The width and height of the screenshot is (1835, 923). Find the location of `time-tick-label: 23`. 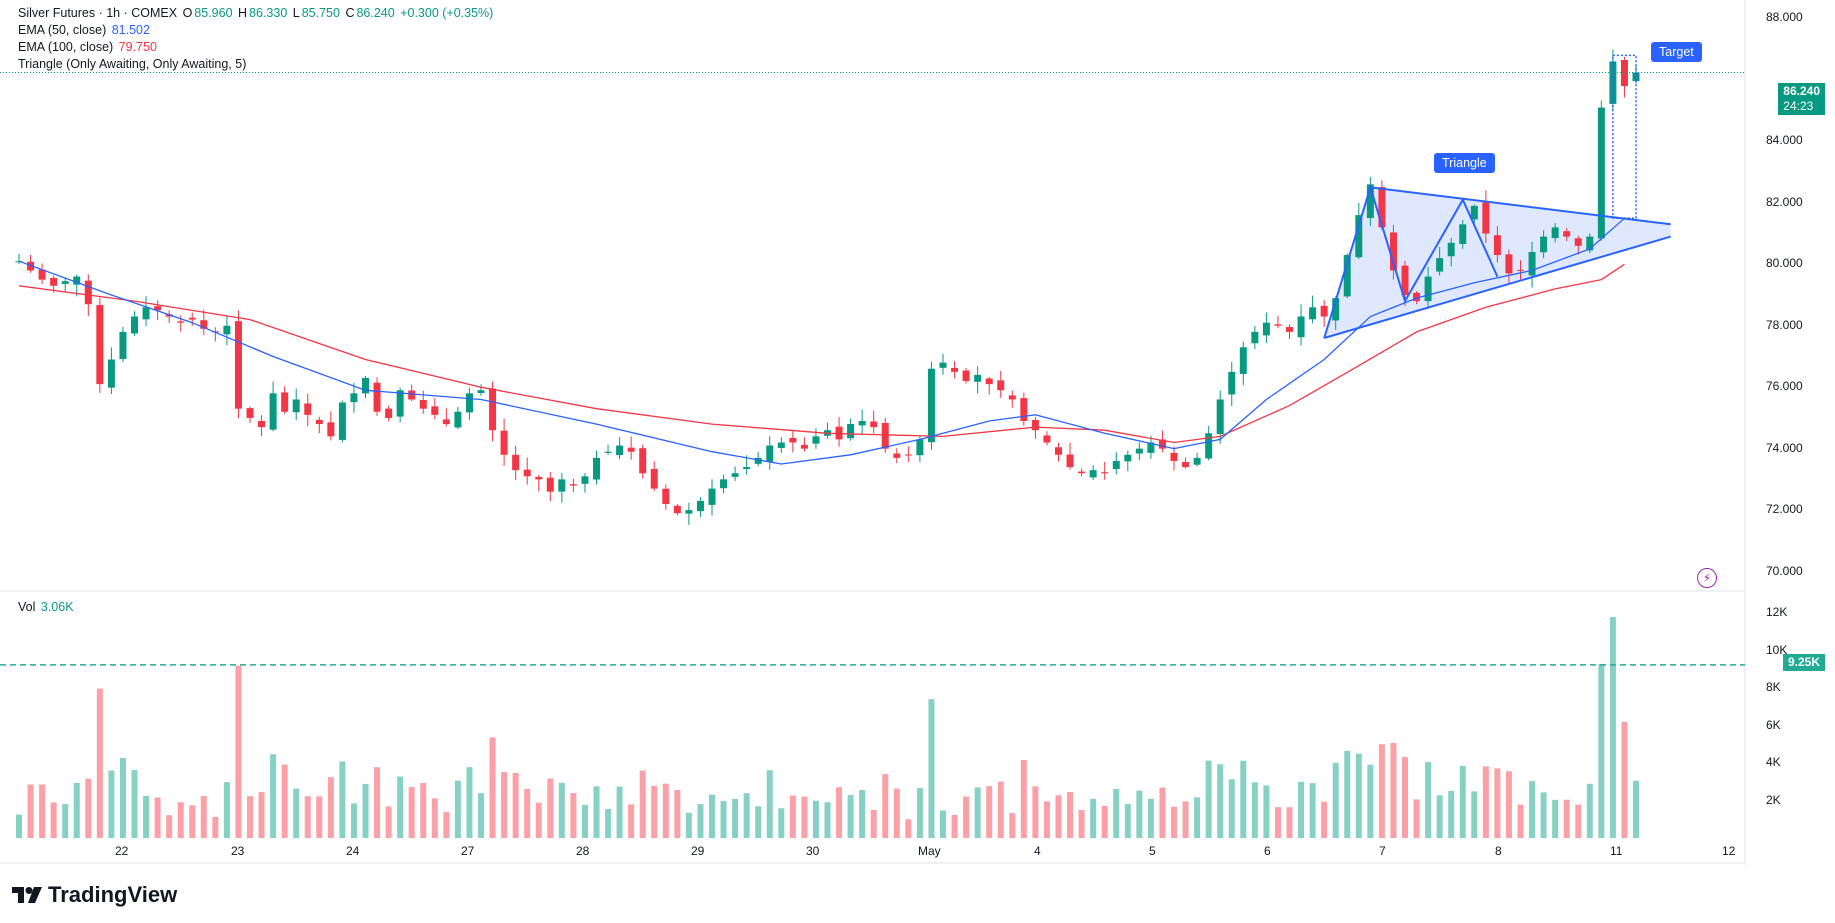

time-tick-label: 23 is located at coordinates (238, 851).